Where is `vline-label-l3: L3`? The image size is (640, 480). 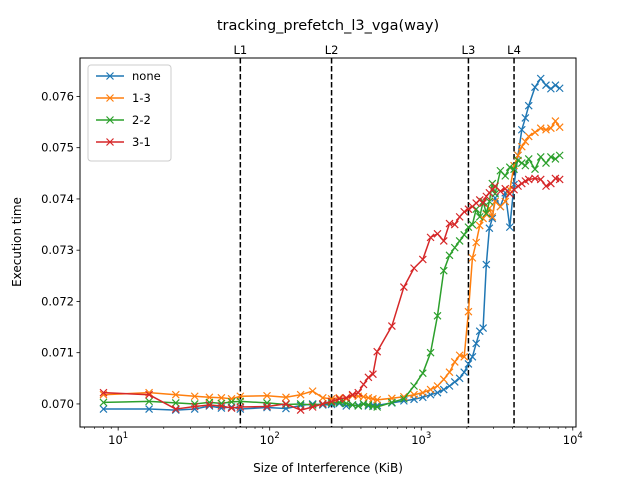
vline-label-l3: L3 is located at coordinates (469, 50).